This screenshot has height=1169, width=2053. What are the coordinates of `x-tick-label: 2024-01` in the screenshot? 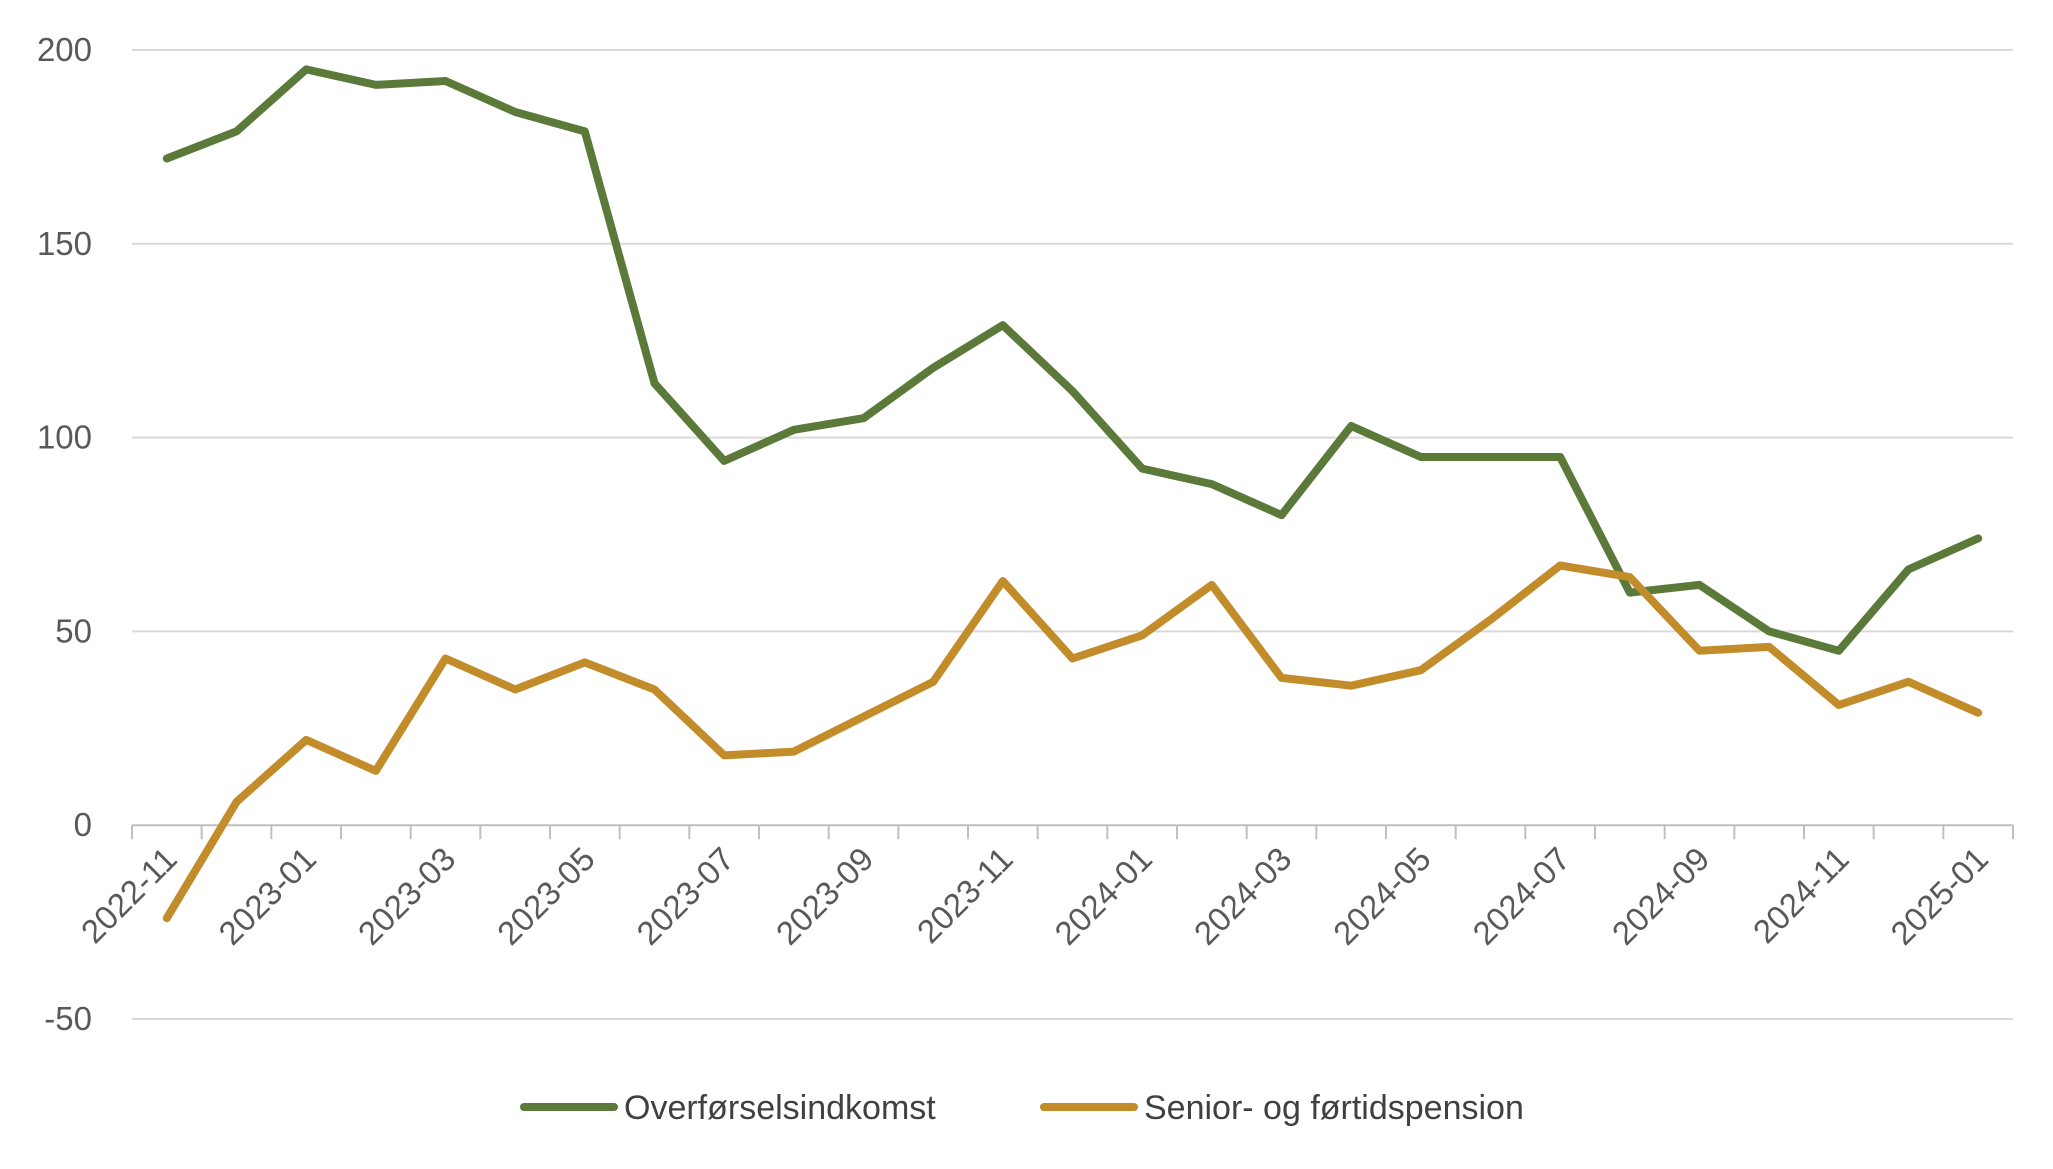 It's located at (1103, 896).